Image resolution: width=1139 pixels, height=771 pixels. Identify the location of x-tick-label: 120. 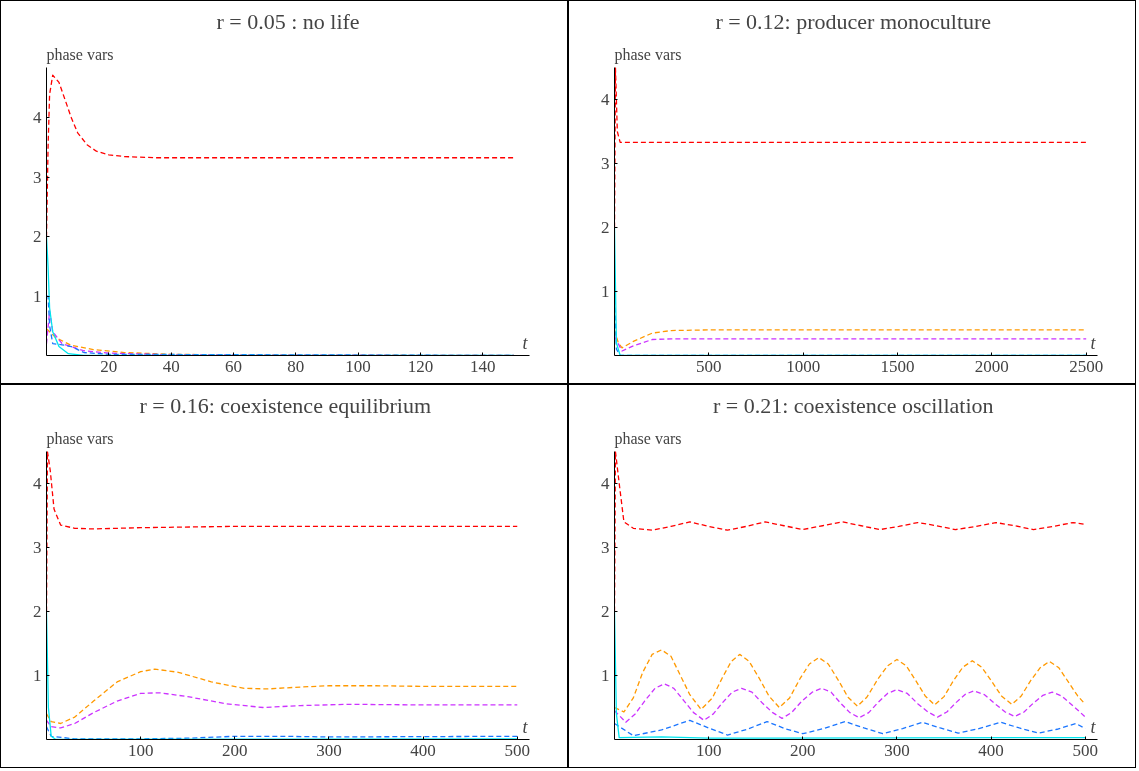
(420, 366).